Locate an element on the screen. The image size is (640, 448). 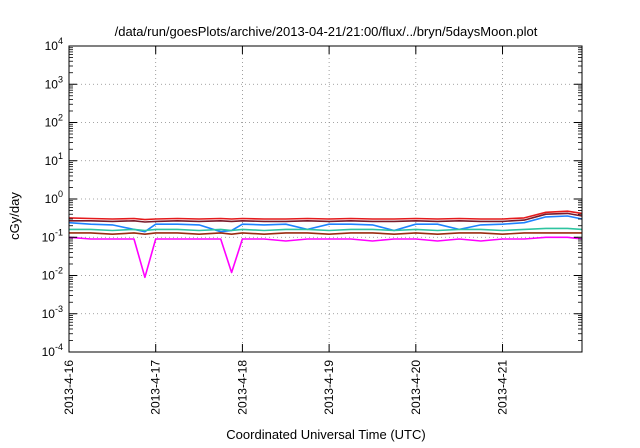
y-axis-label: cGy/day is located at coordinates (14, 216).